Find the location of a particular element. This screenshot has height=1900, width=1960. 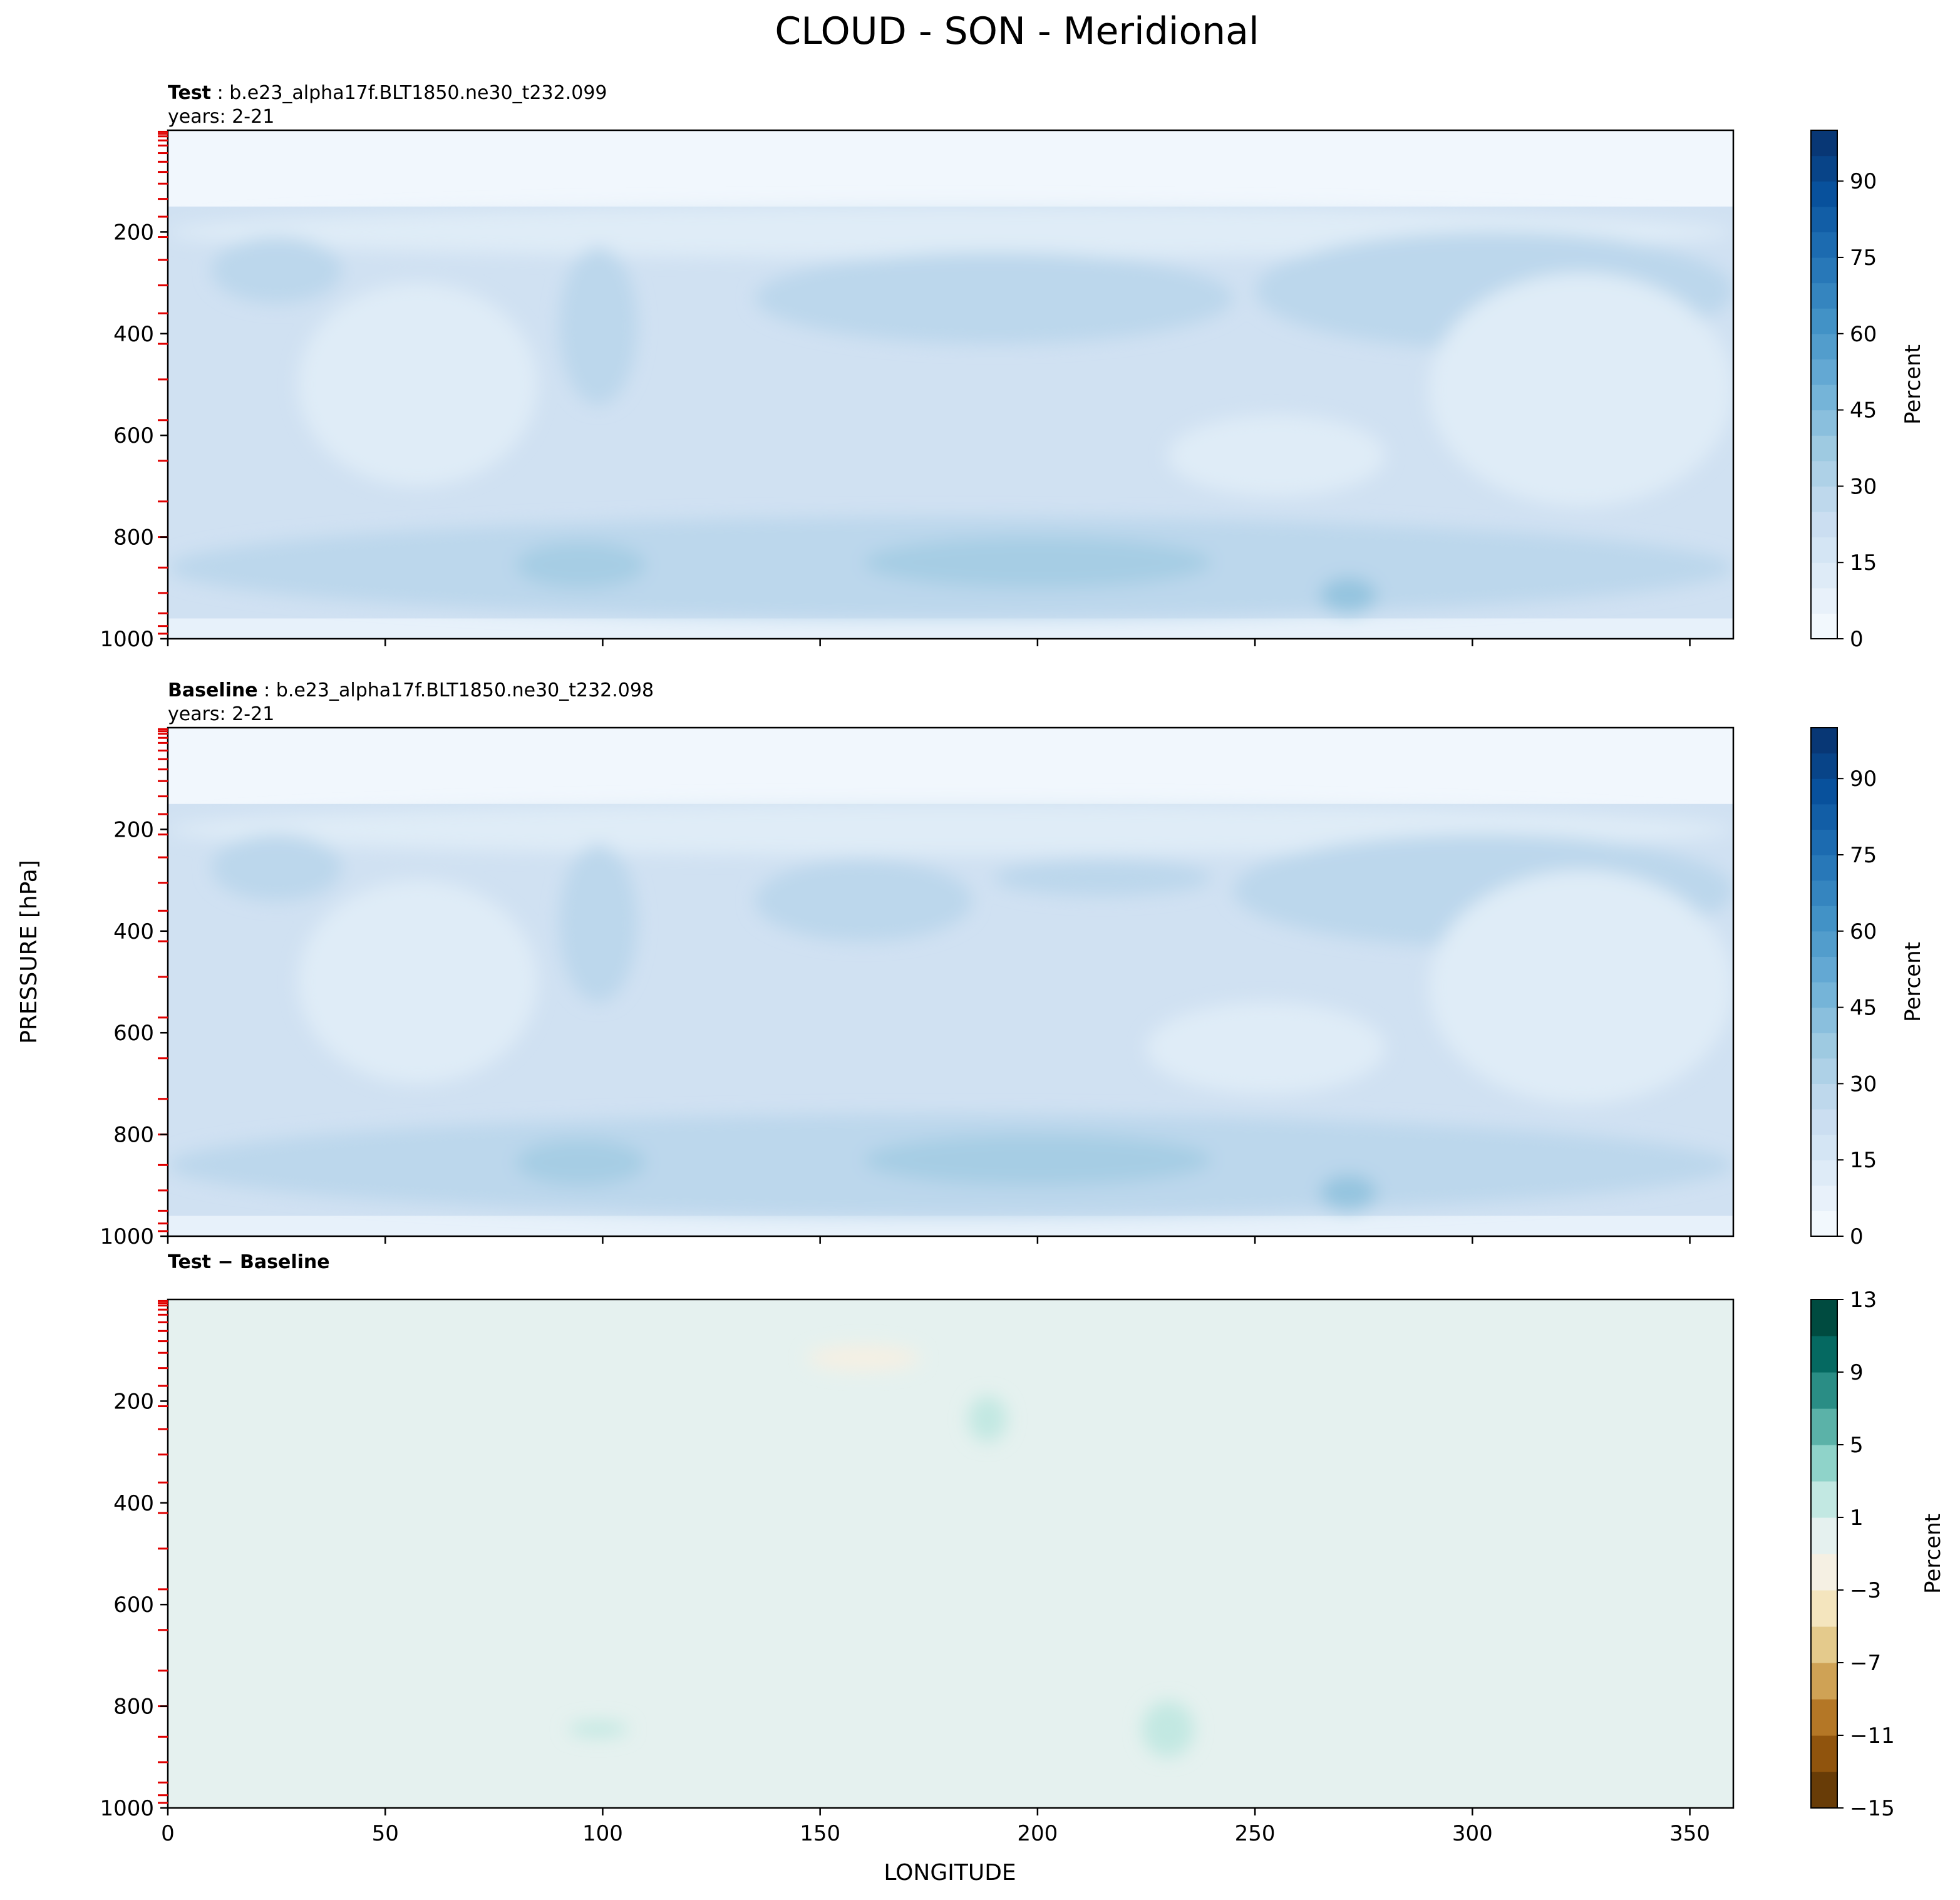

x-tick-label: 300 is located at coordinates (1472, 1833).